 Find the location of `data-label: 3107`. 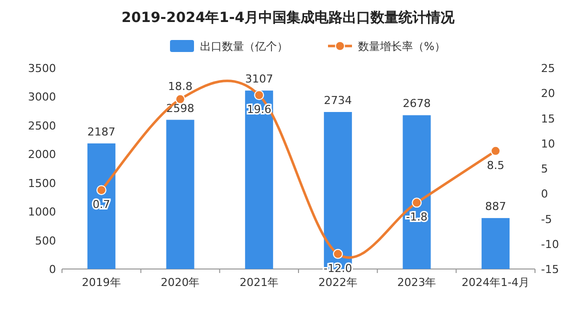

data-label: 3107 is located at coordinates (259, 79).